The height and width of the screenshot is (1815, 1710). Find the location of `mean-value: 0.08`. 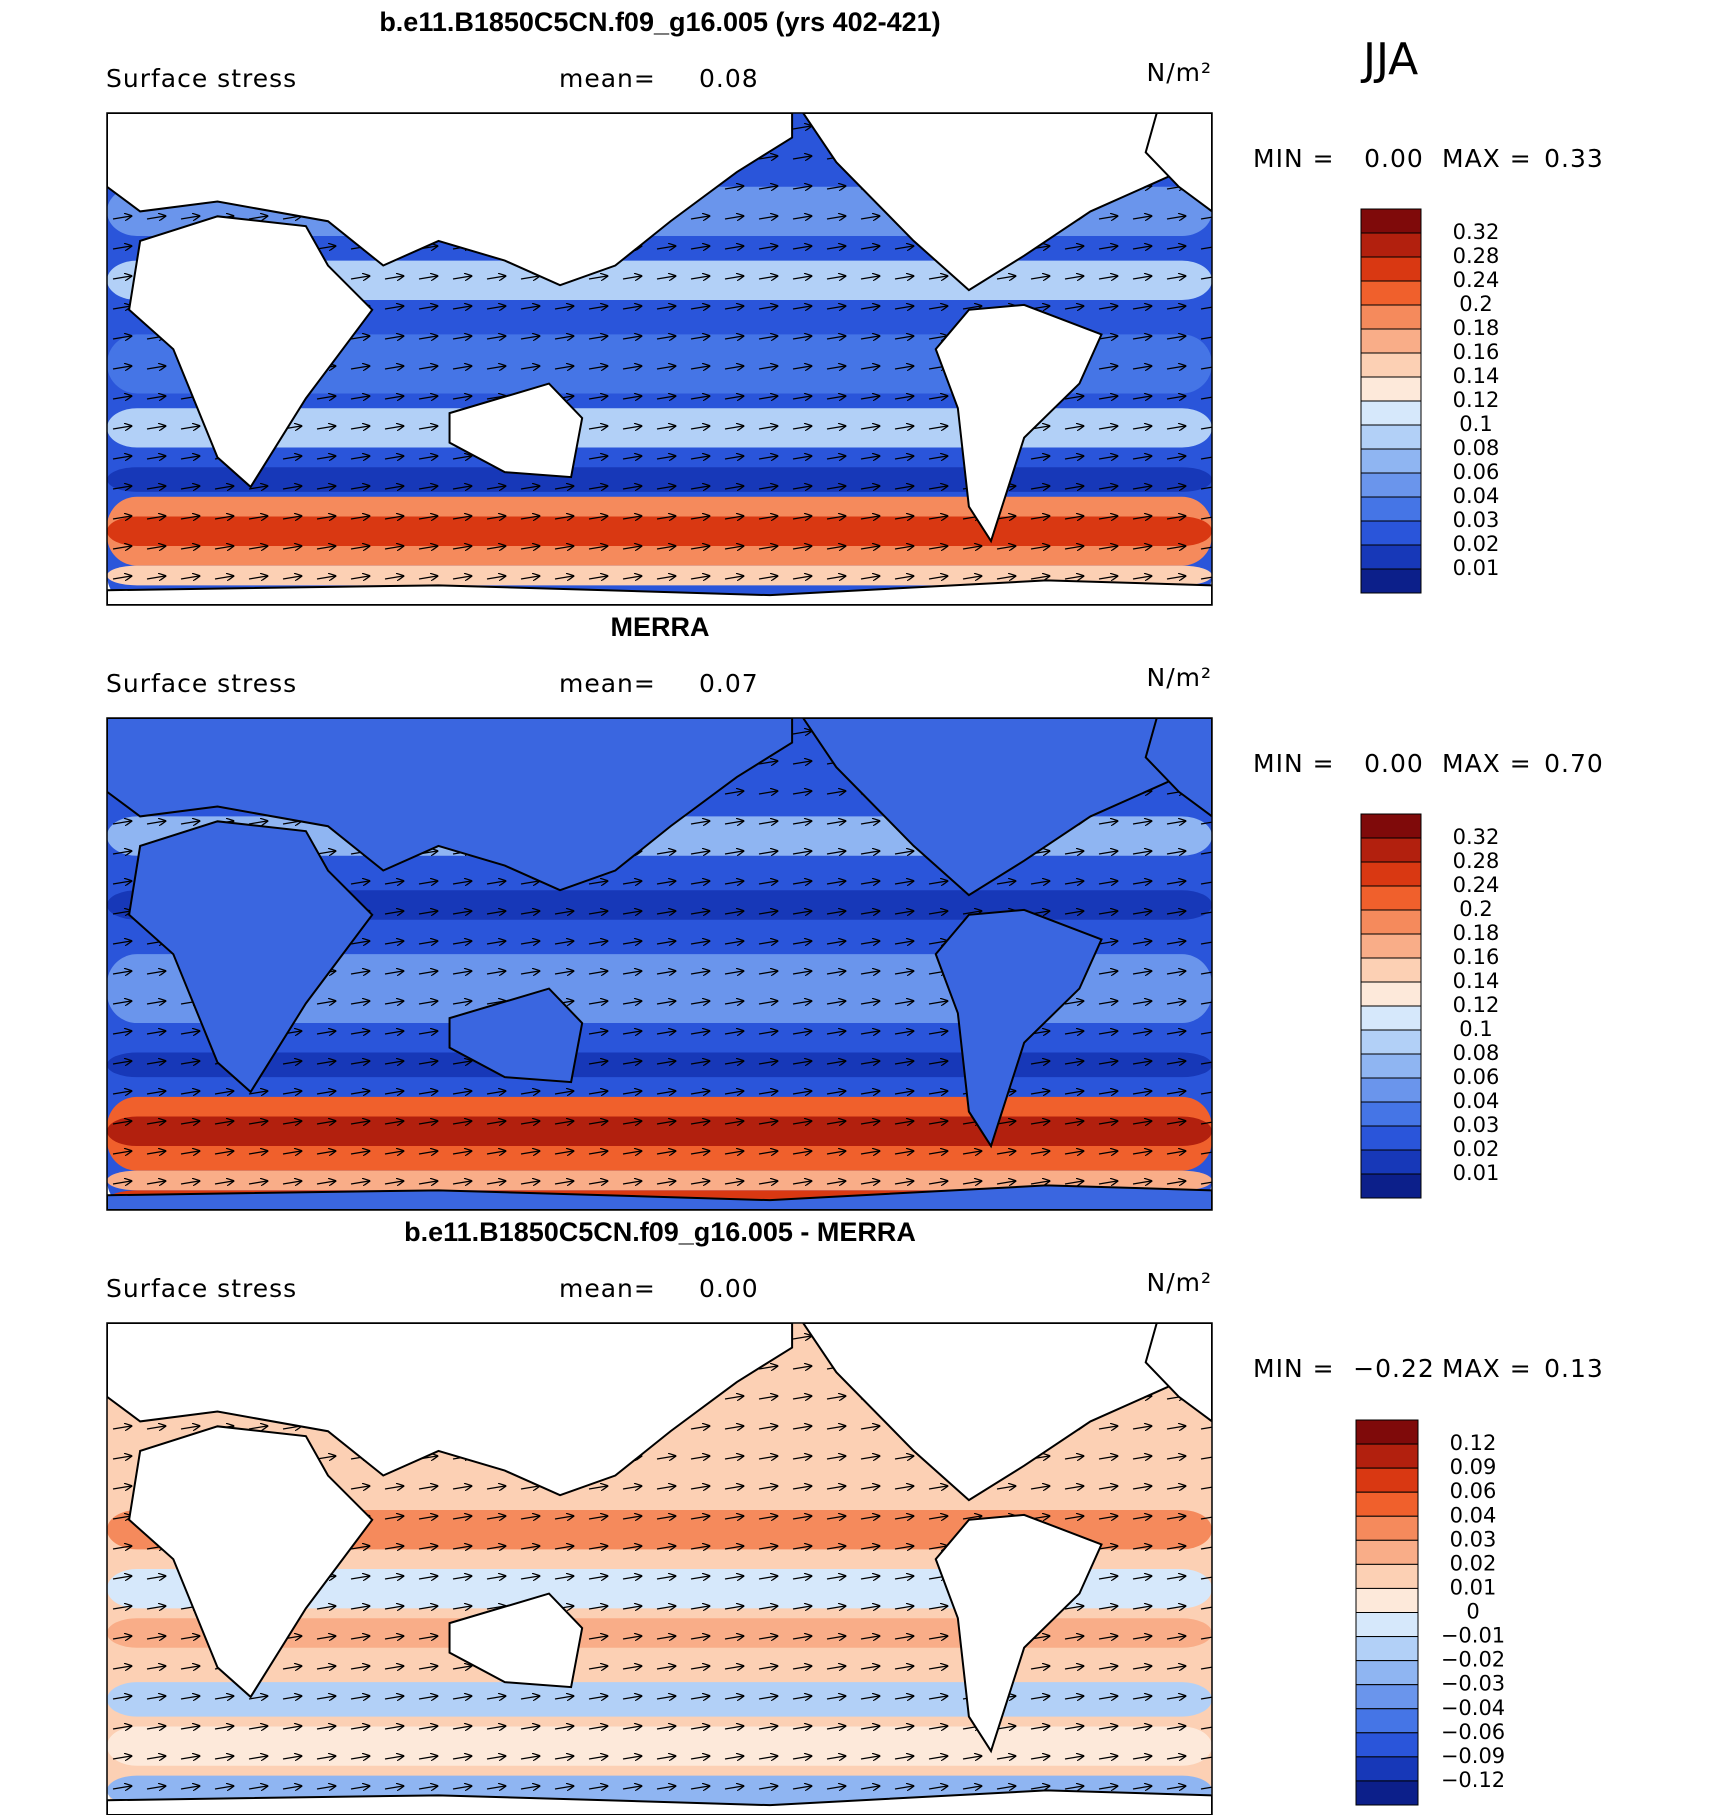

mean-value: 0.08 is located at coordinates (729, 78).